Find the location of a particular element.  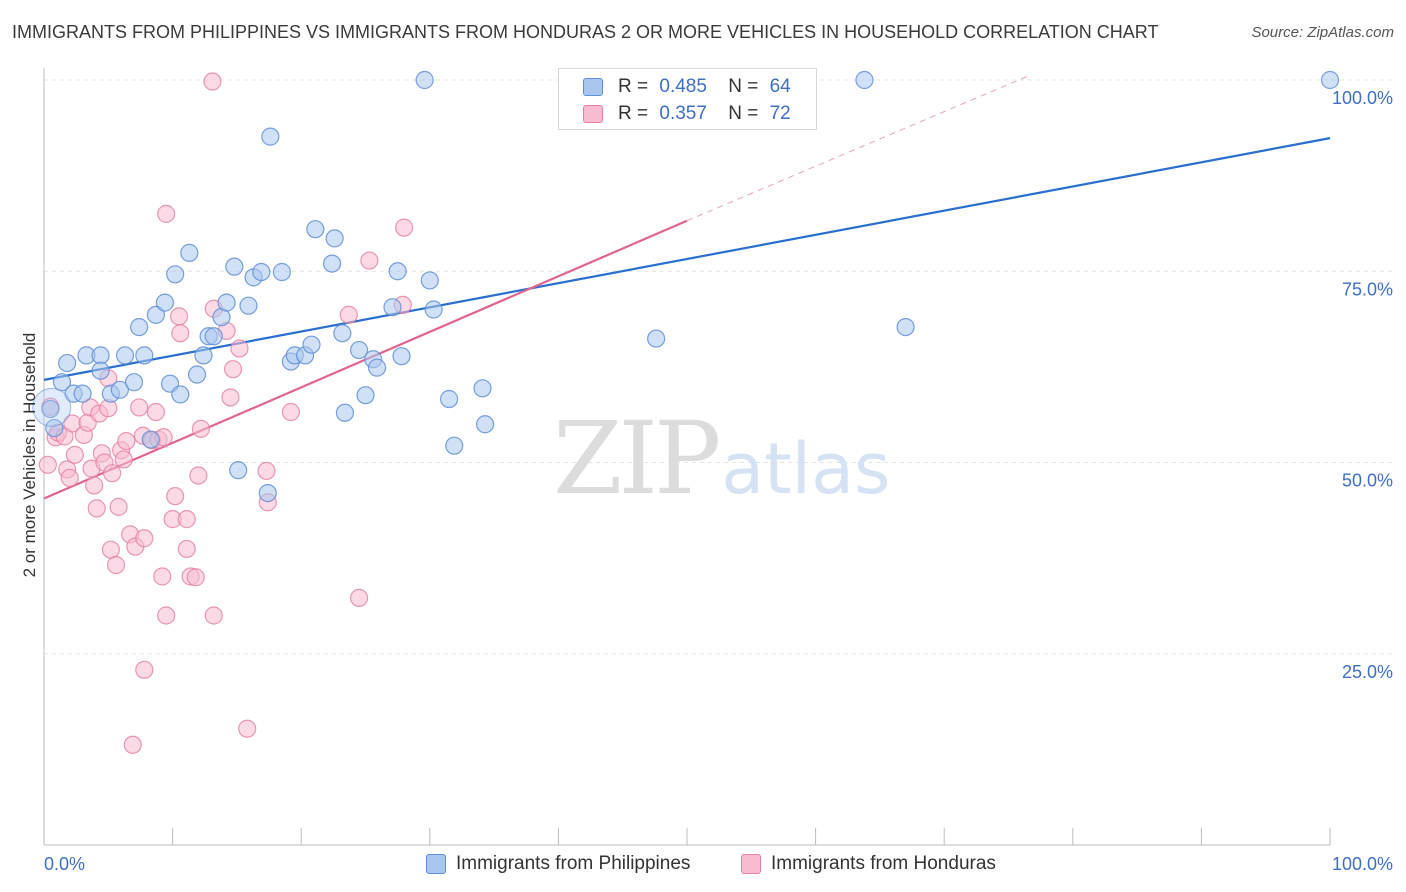

legend-text-philippines: R = 0.485 N = 64 is located at coordinates (704, 87).